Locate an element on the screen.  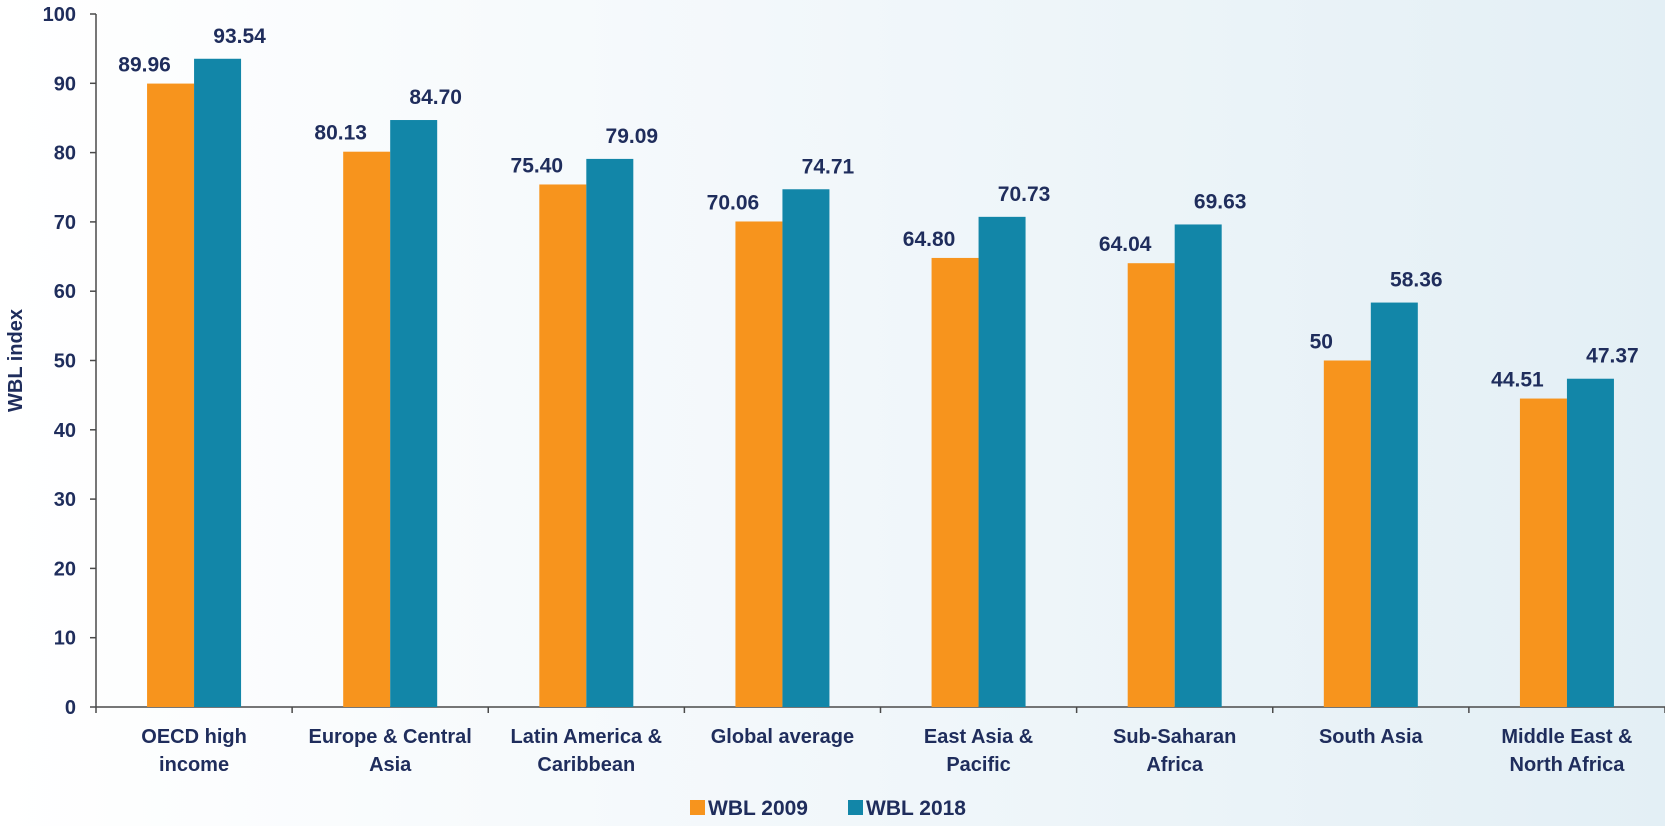
data-label: 64.04 is located at coordinates (1125, 244).